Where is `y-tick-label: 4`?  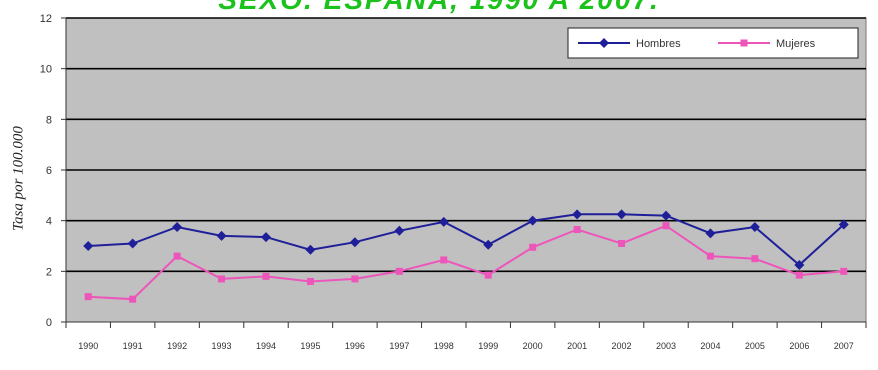
y-tick-label: 4 is located at coordinates (49, 222).